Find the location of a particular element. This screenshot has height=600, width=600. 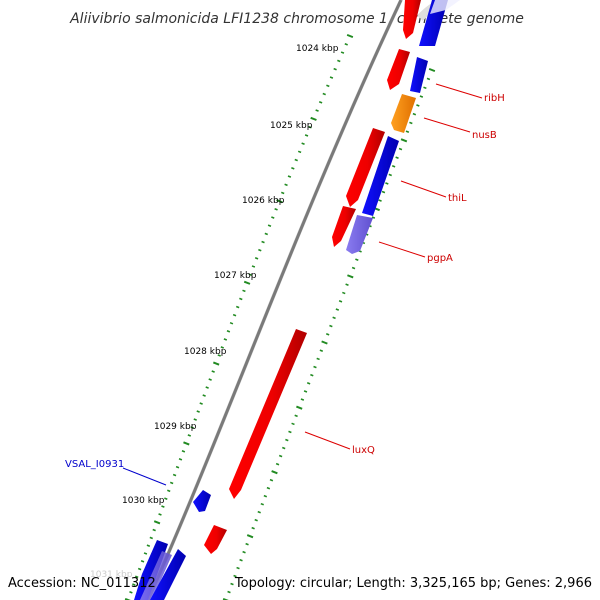

tick-label: 1024 kbp is located at coordinates (317, 49).